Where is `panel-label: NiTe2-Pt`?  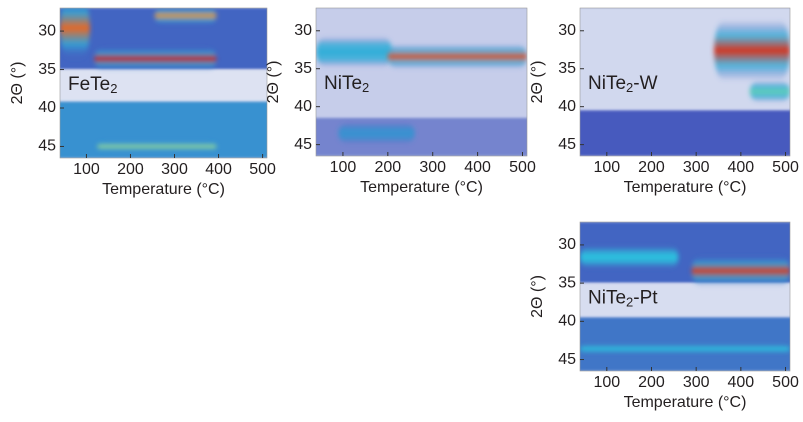 panel-label: NiTe2-Pt is located at coordinates (623, 298).